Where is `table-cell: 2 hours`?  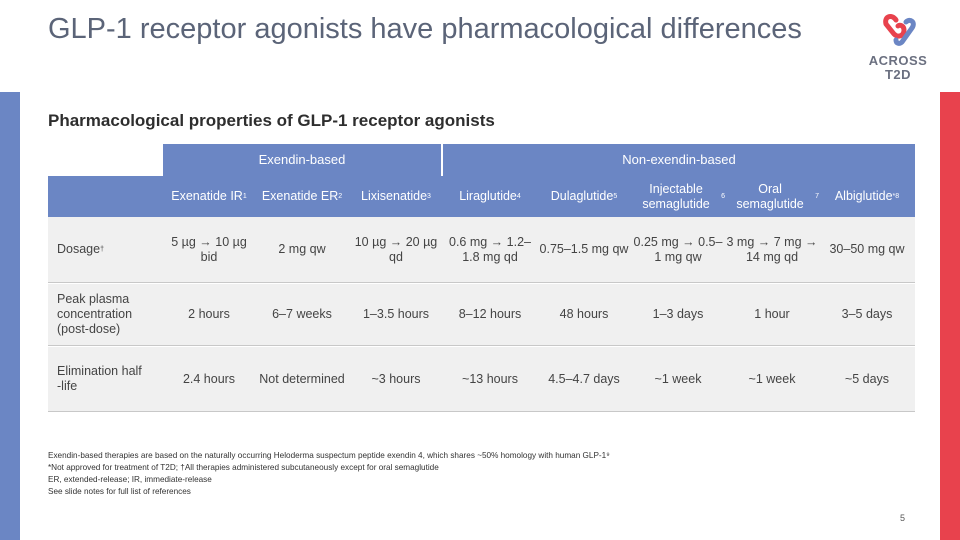
table-cell: 2 hours is located at coordinates (209, 314).